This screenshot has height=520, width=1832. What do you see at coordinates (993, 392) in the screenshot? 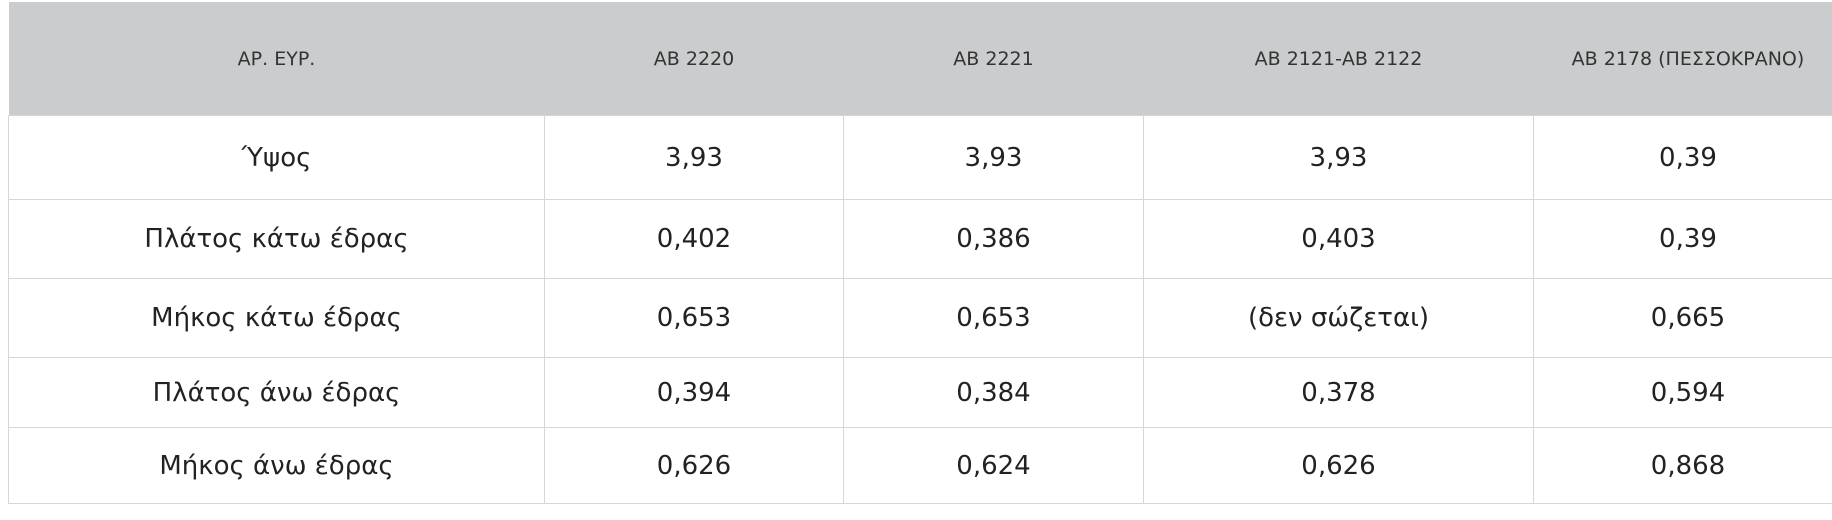
I see `table-cell: 0,384` at bounding box center [993, 392].